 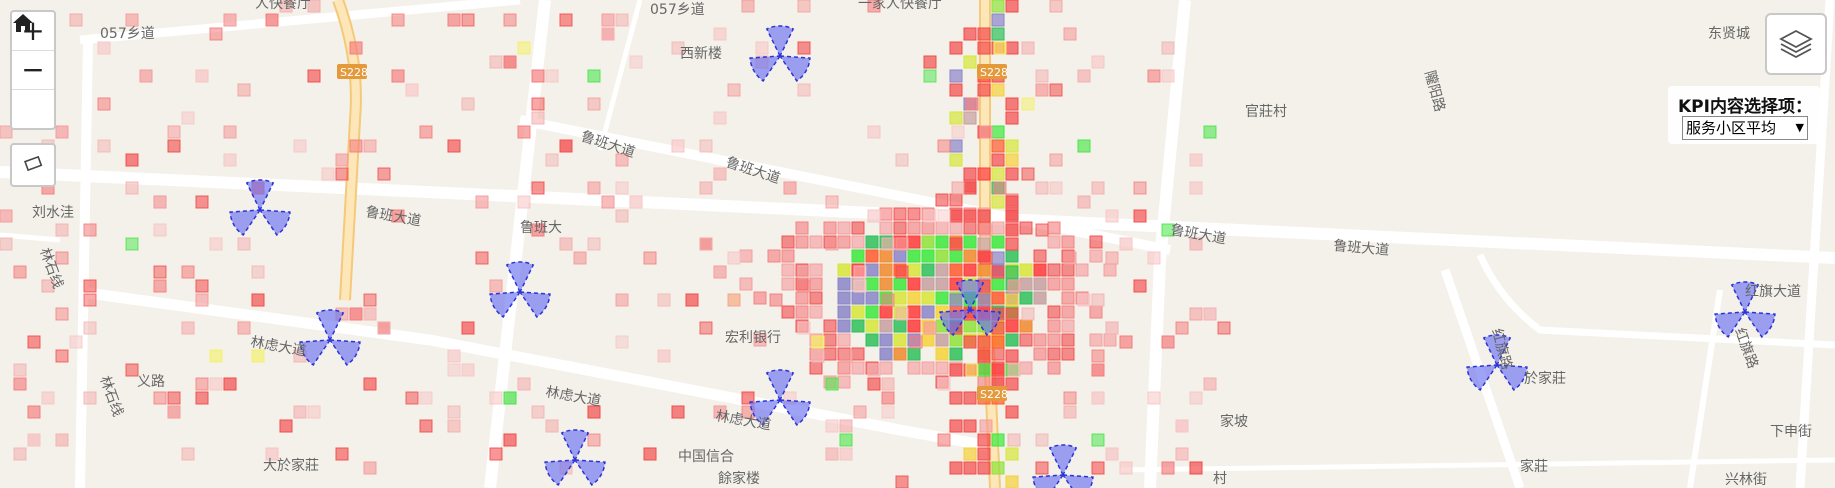 I want to click on layer-switch-button, so click(x=1796, y=44).